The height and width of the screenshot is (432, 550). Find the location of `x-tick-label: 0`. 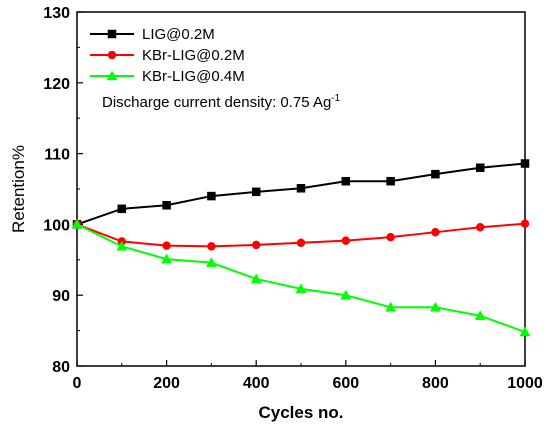

x-tick-label: 0 is located at coordinates (77, 383).